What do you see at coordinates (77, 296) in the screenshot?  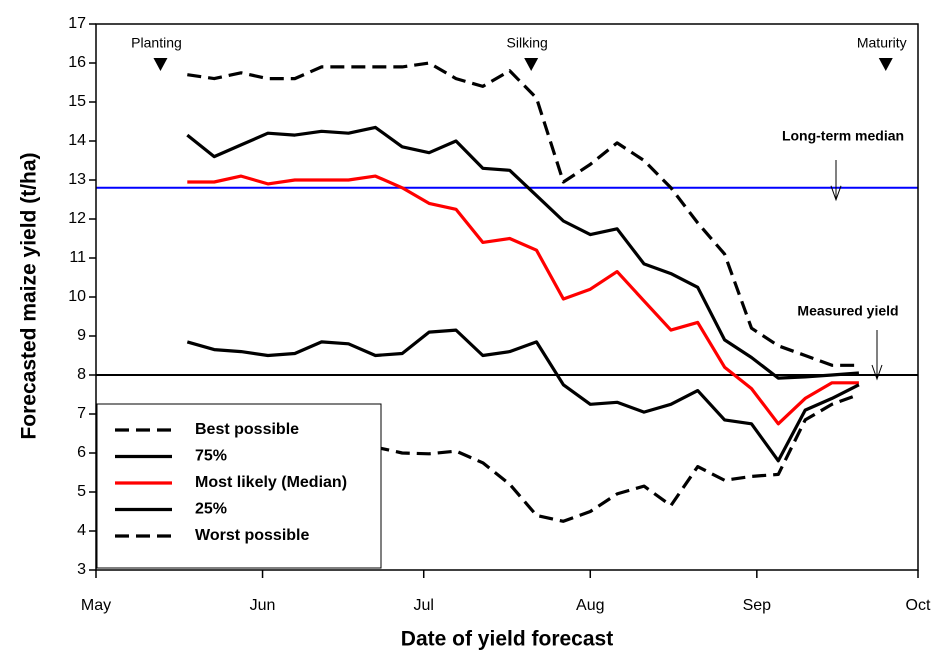 I see `y-tick-label: 10` at bounding box center [77, 296].